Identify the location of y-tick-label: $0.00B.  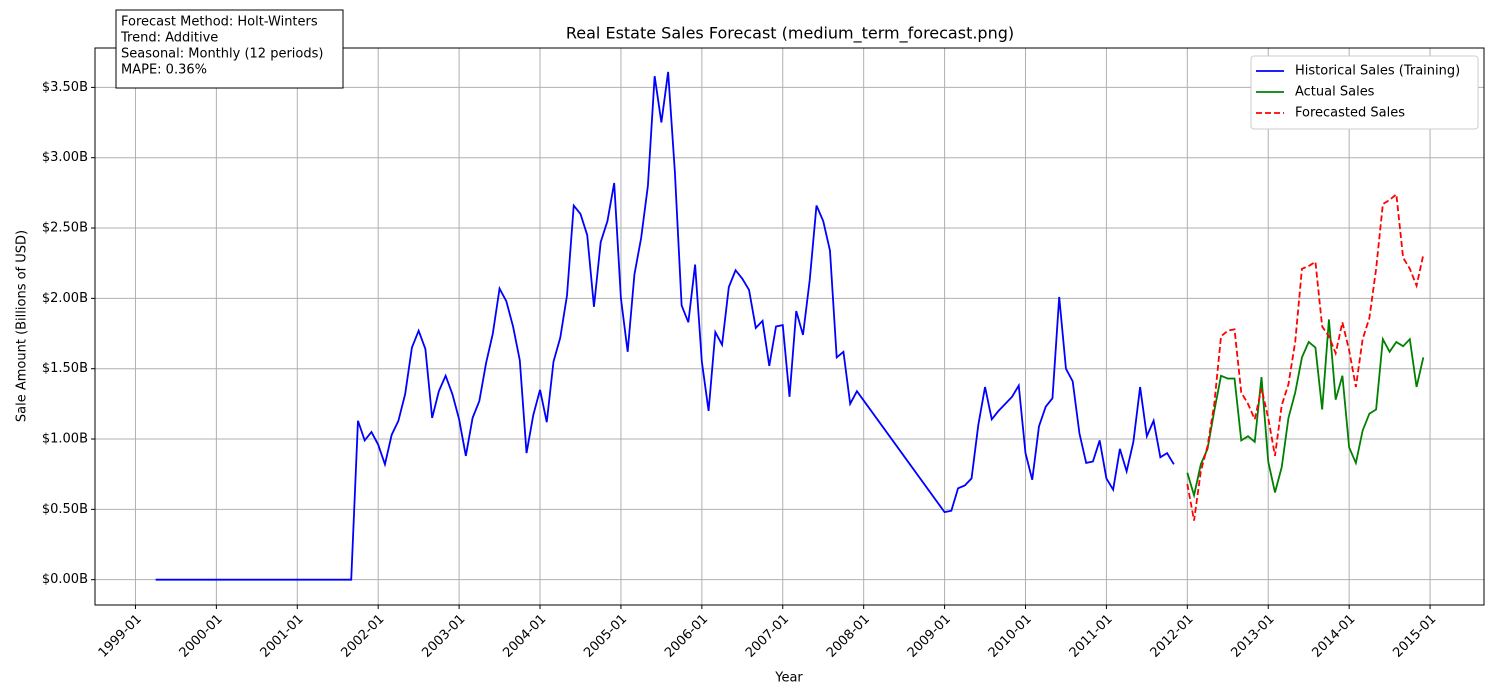
(65, 579).